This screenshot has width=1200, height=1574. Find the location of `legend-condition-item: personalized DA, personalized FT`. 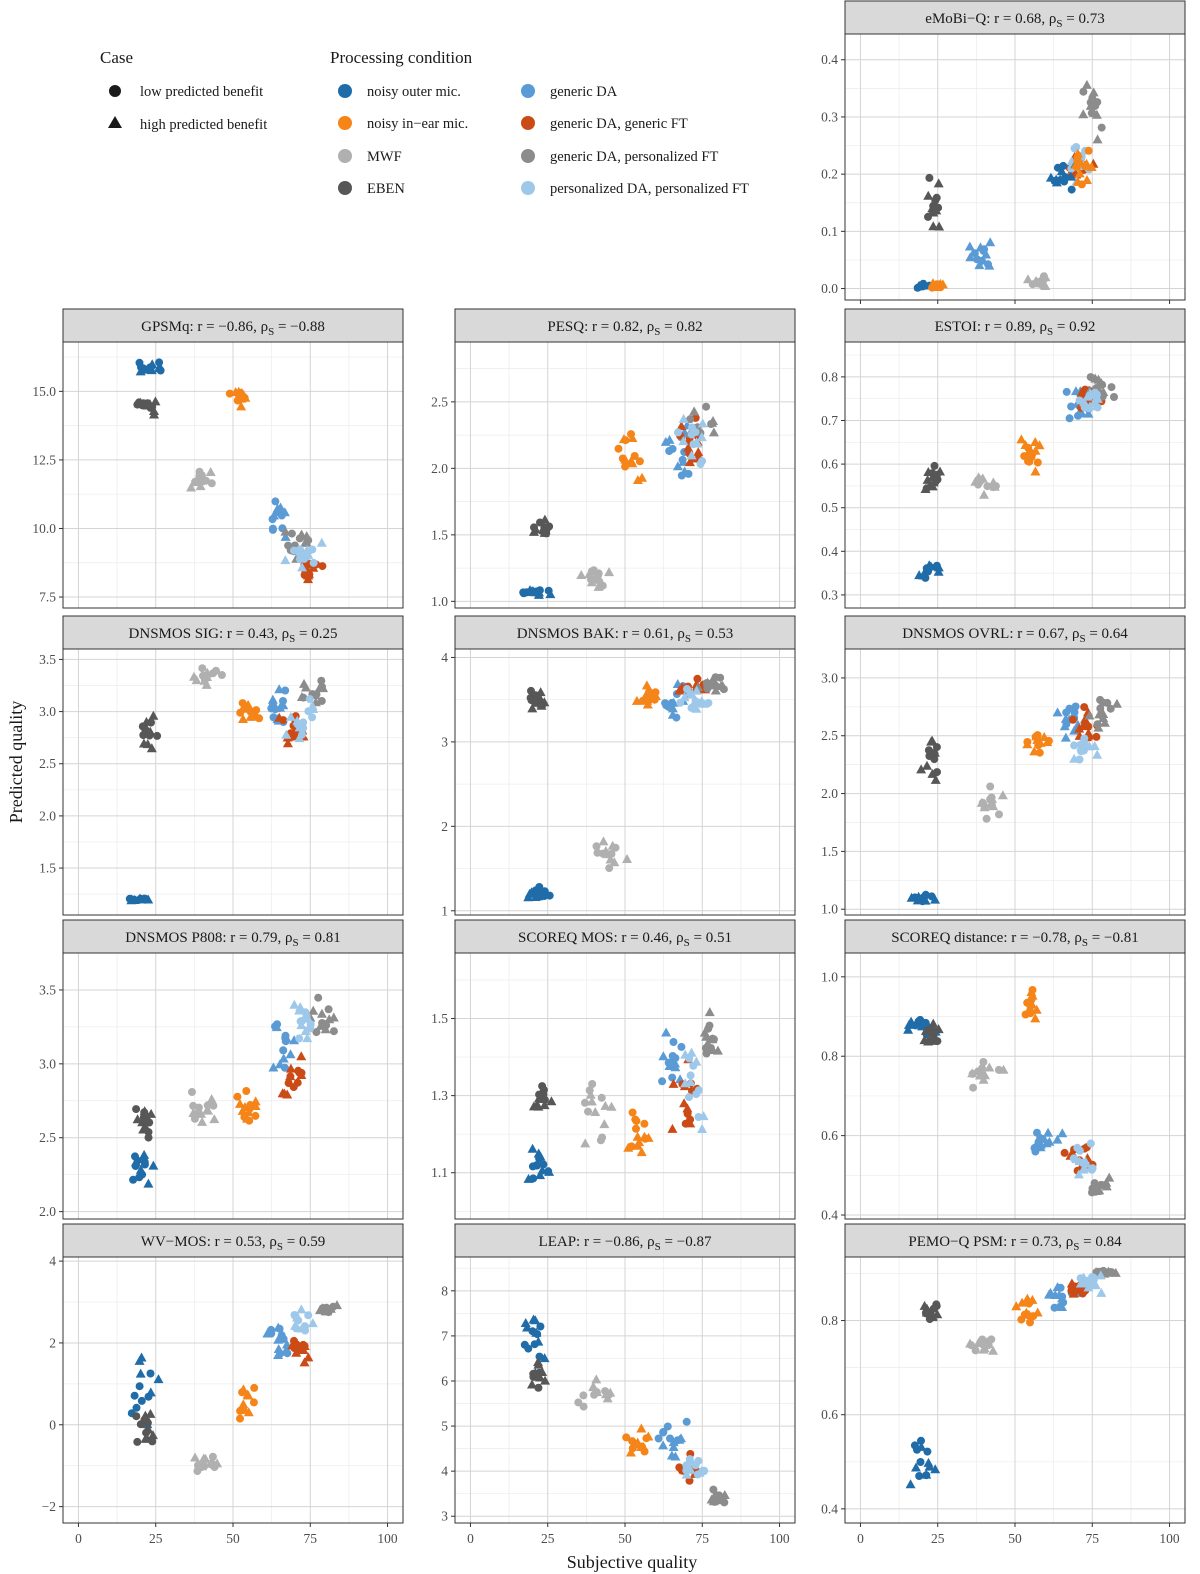

legend-condition-item: personalized DA, personalized FT is located at coordinates (635, 189).